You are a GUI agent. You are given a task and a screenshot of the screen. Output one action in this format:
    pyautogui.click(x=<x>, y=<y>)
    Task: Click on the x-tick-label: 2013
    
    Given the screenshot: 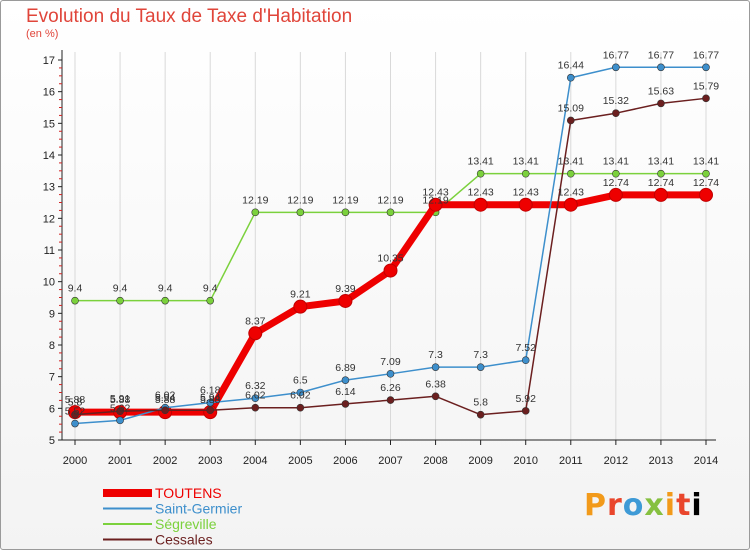 What is the action you would take?
    pyautogui.click(x=661, y=461)
    